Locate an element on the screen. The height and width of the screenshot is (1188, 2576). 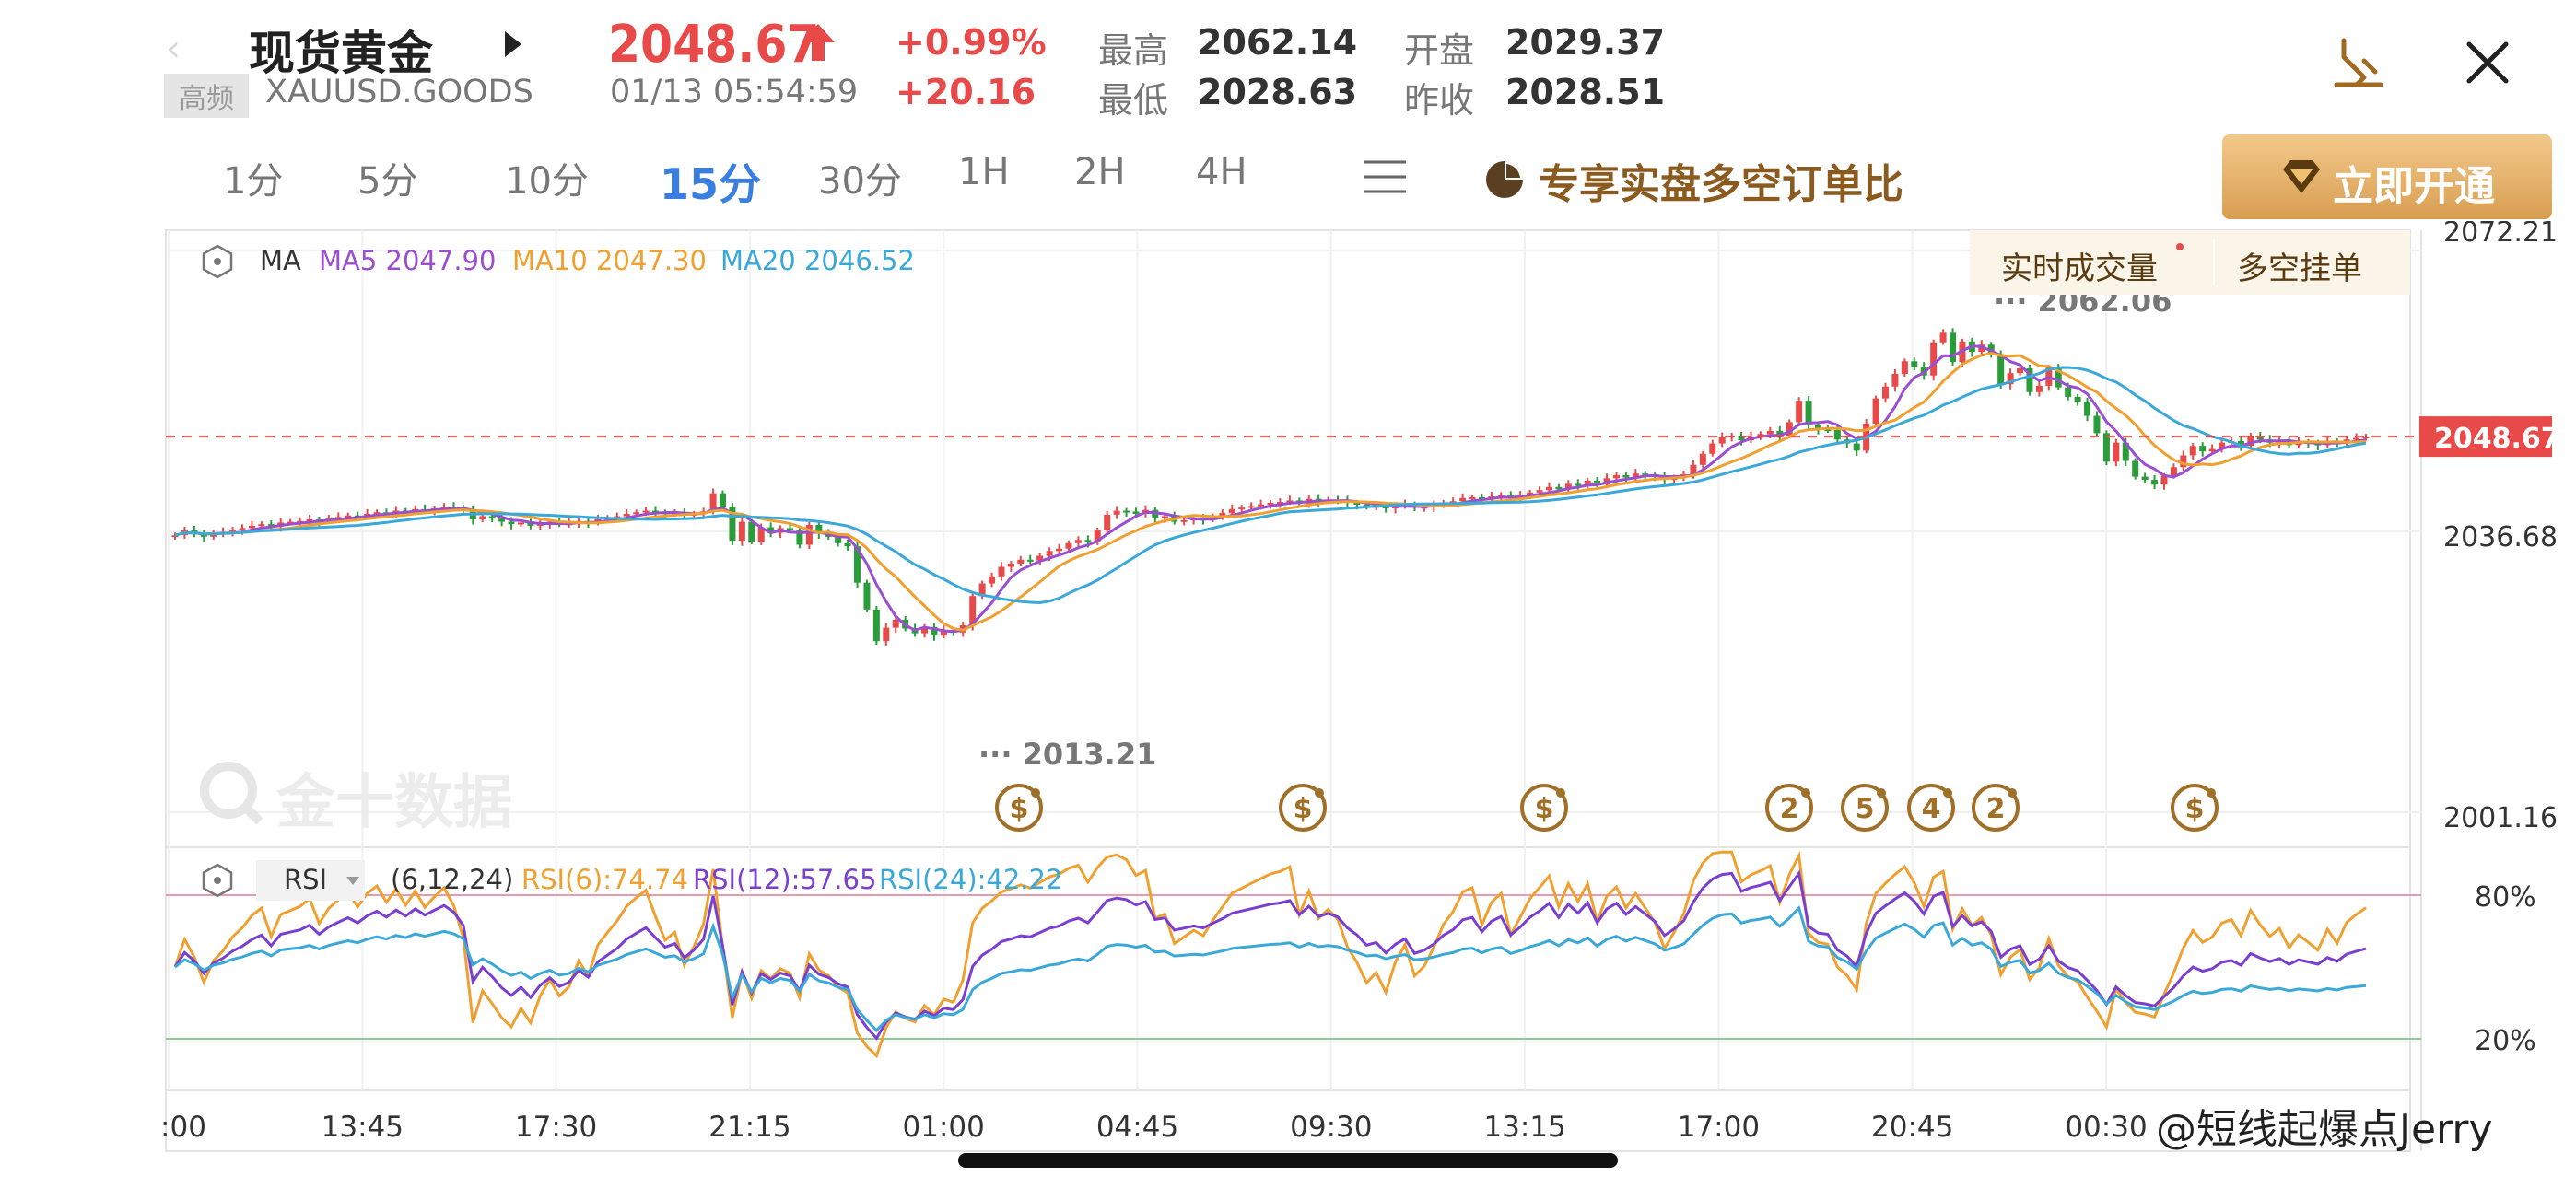
next-instrument-icon is located at coordinates (513, 44).